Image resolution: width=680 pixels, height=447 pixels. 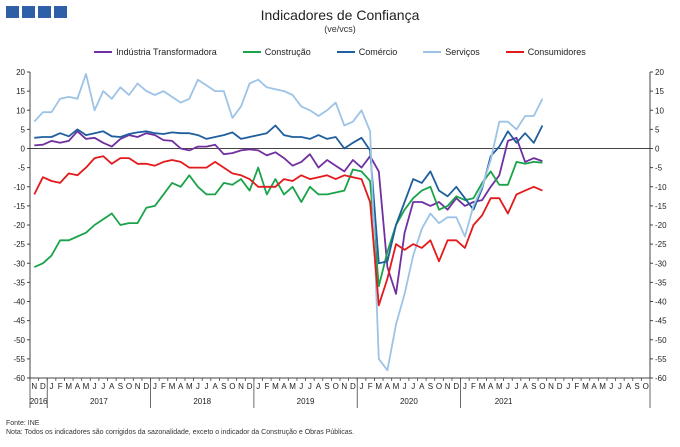 What do you see at coordinates (23, 149) in the screenshot?
I see `y-tick-label-left: 0` at bounding box center [23, 149].